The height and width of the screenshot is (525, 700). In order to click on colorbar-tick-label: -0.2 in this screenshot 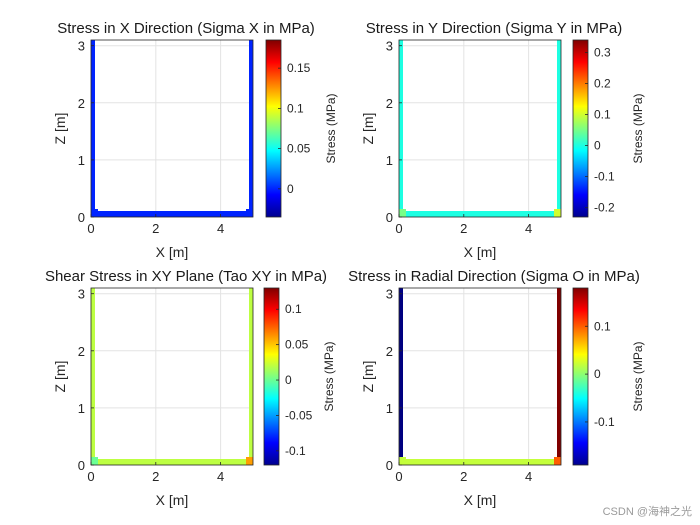, I will do `click(604, 208)`.